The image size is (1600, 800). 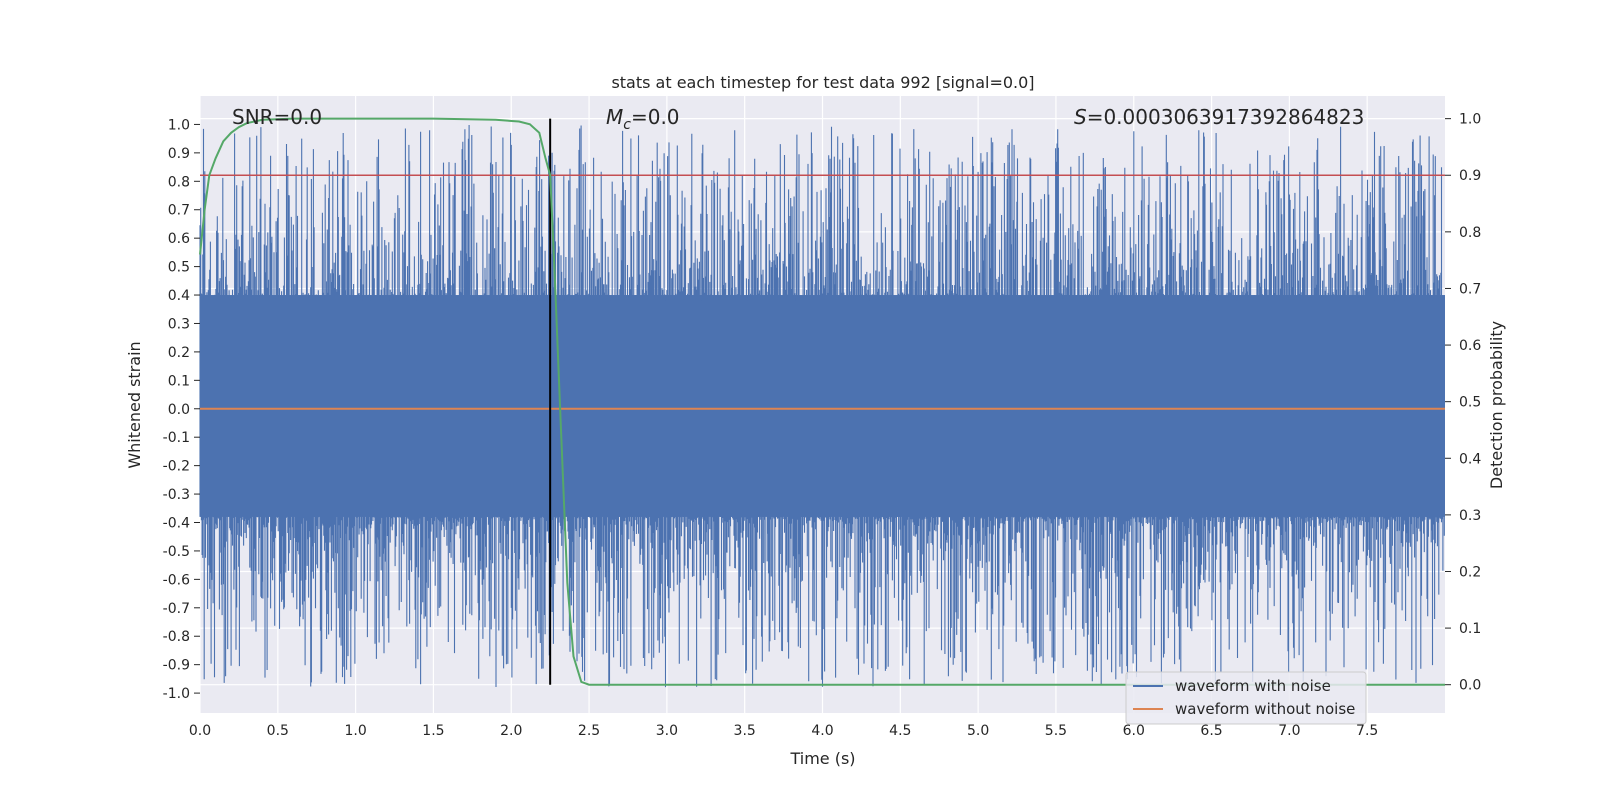 What do you see at coordinates (179, 268) in the screenshot?
I see `y-tick-label: 0.5` at bounding box center [179, 268].